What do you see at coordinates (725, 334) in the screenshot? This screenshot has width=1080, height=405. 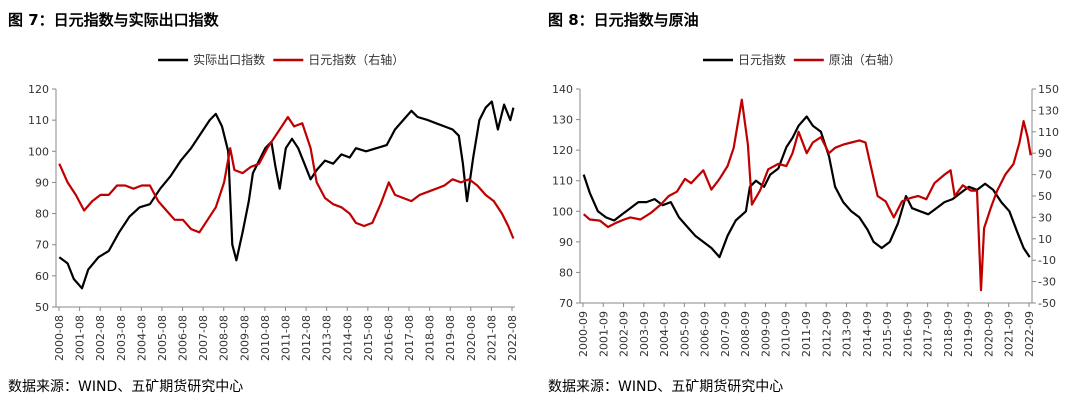 I see `x-tick-label: 2007-09` at bounding box center [725, 334].